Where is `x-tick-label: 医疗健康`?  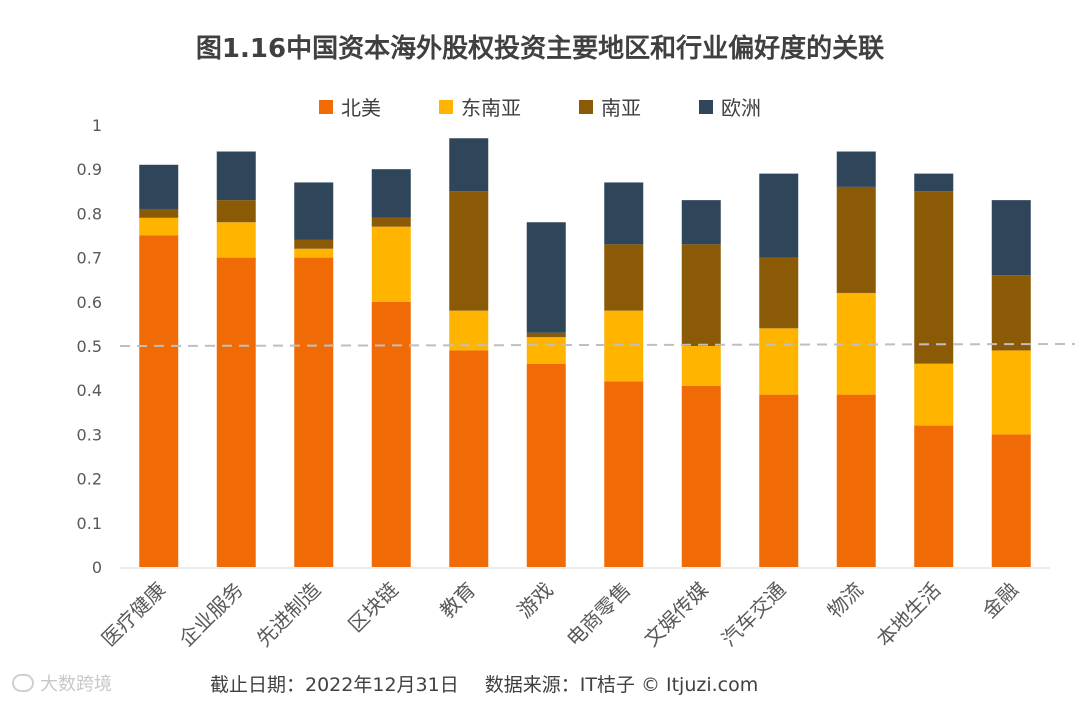
x-tick-label: 医疗健康 is located at coordinates (134, 615).